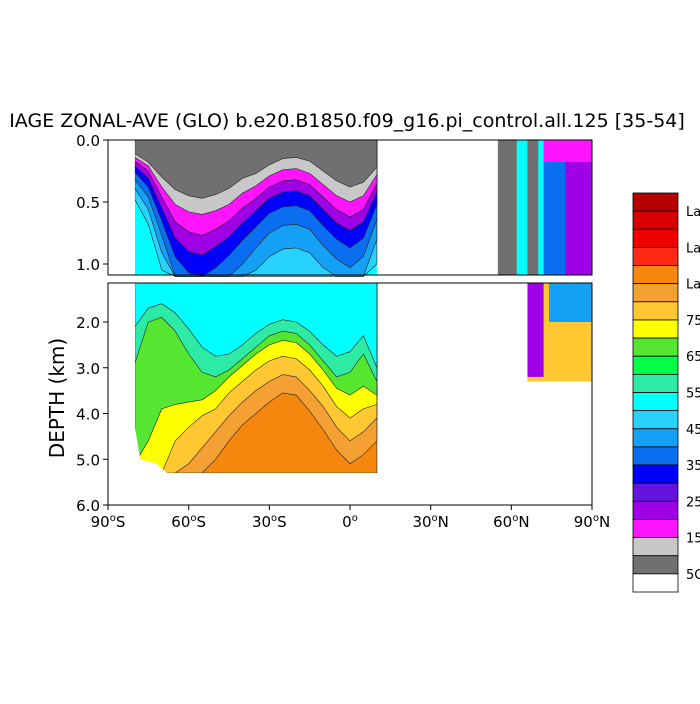 The height and width of the screenshot is (704, 700). I want to click on antarctic-land-upper, so click(121, 207).